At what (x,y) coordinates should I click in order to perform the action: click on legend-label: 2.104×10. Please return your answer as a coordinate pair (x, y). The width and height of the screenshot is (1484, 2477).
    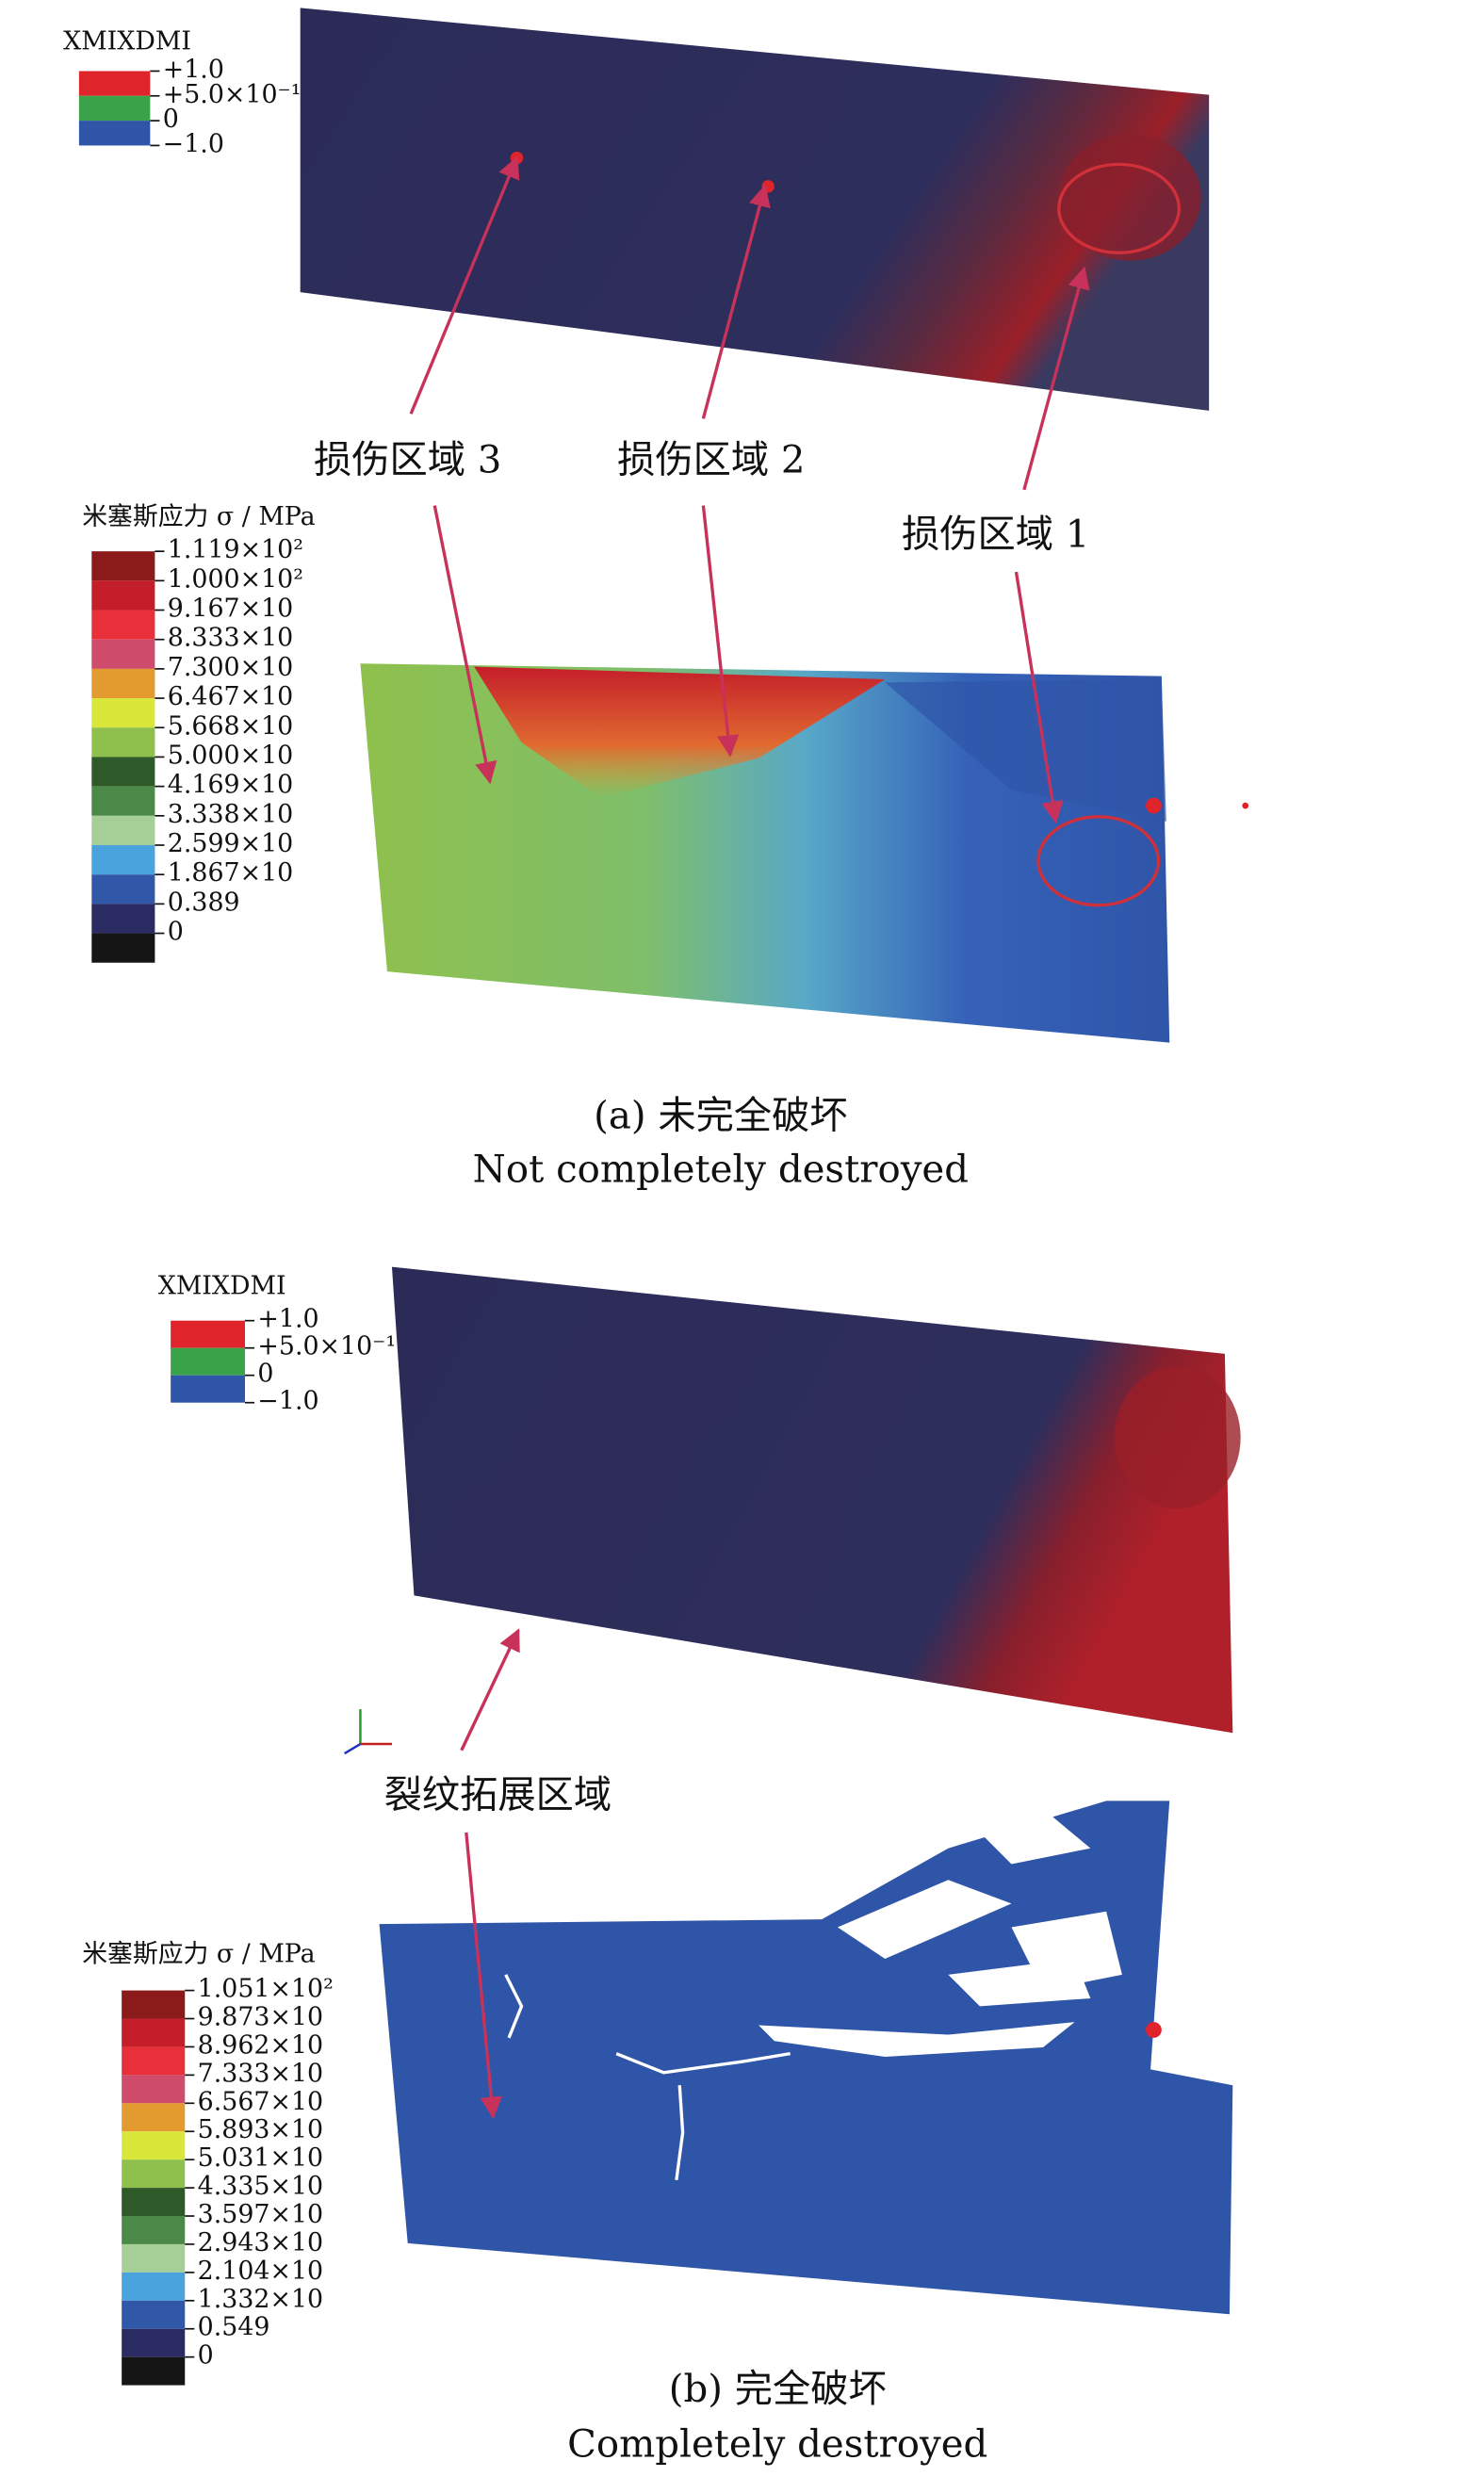
    Looking at the image, I should click on (260, 2271).